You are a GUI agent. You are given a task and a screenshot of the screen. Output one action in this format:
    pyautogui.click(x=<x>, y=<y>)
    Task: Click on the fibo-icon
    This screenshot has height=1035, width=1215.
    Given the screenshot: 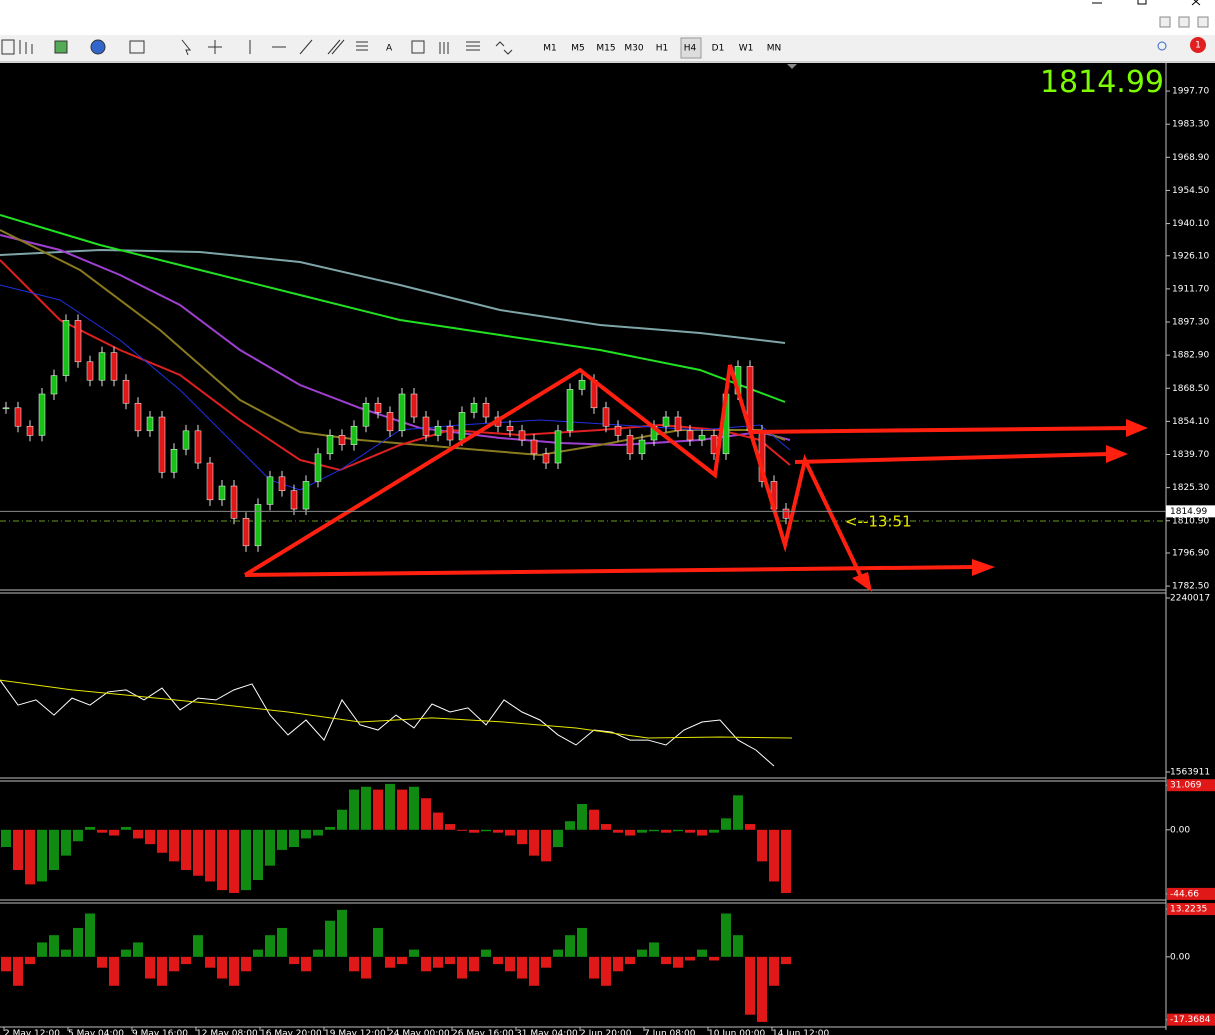 What is the action you would take?
    pyautogui.click(x=362, y=46)
    